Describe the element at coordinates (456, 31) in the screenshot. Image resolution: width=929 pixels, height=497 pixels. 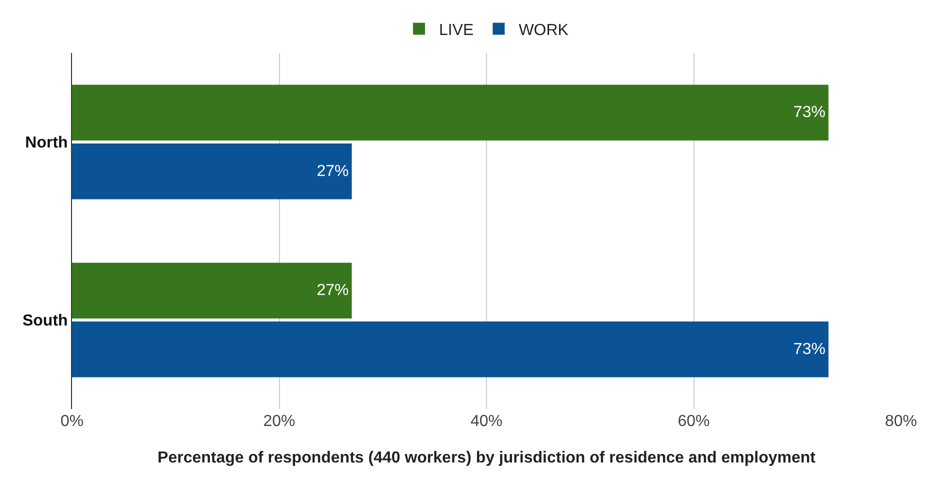
I see `legend-label: LIVE` at that location.